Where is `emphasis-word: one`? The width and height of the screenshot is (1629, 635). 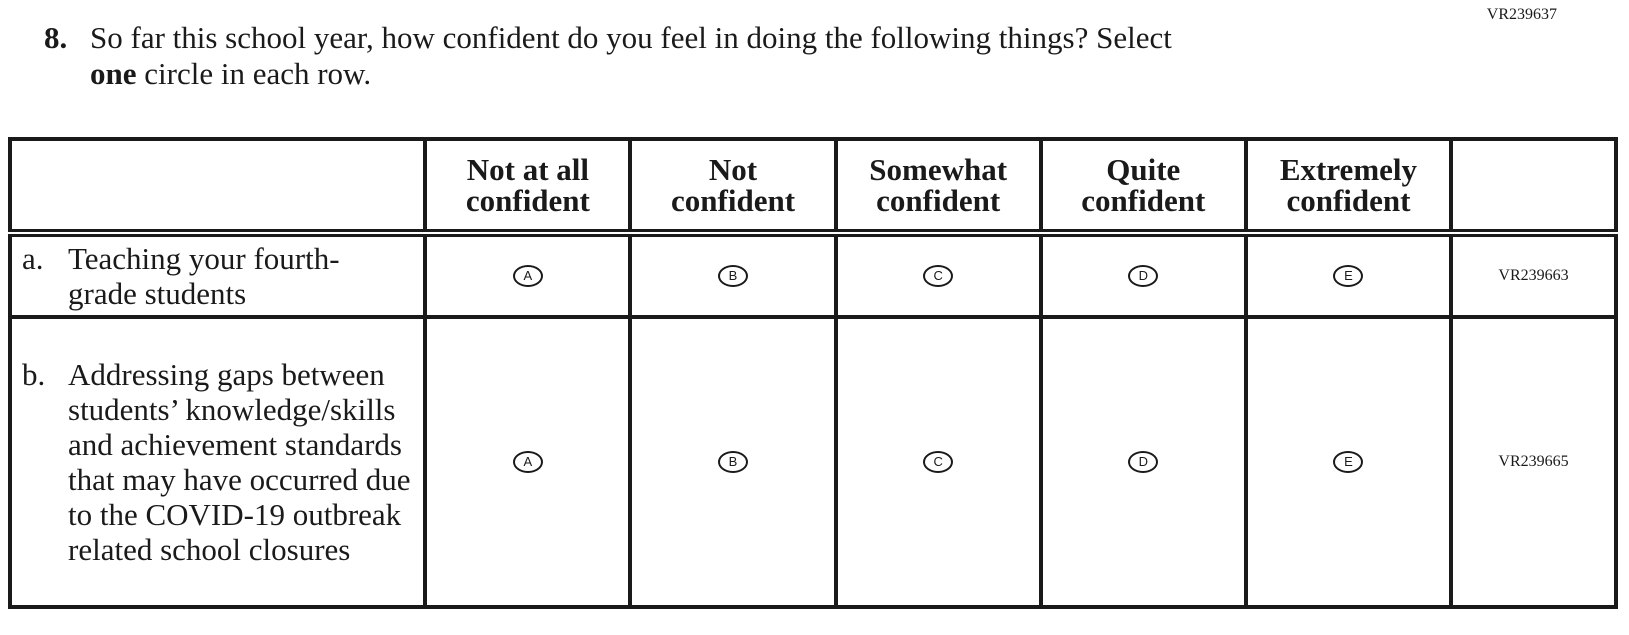
emphasis-word: one is located at coordinates (113, 73).